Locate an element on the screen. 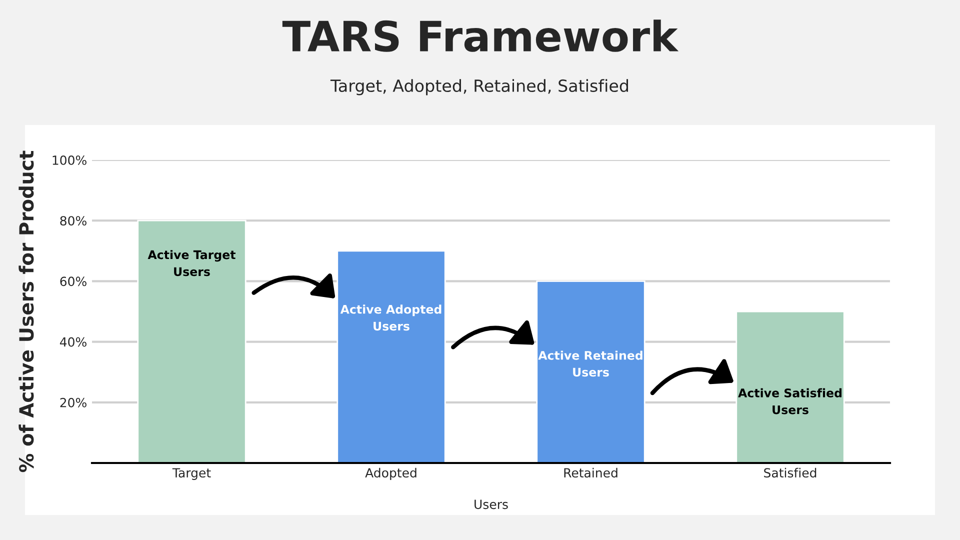 This screenshot has width=960, height=540. x-axis-title: Users is located at coordinates (491, 505).